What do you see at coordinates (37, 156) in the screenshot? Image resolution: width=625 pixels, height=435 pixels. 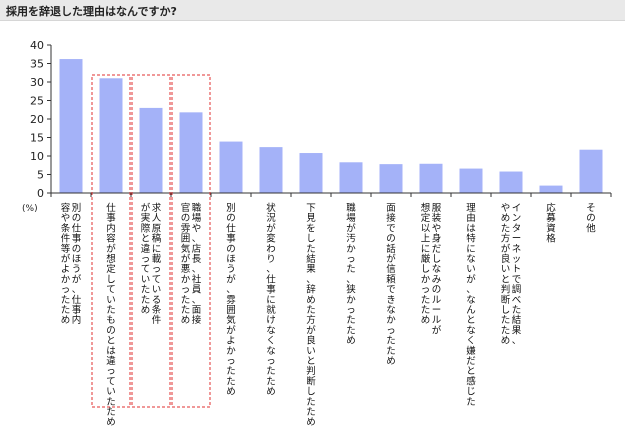 I see `y-tick-label: 10` at bounding box center [37, 156].